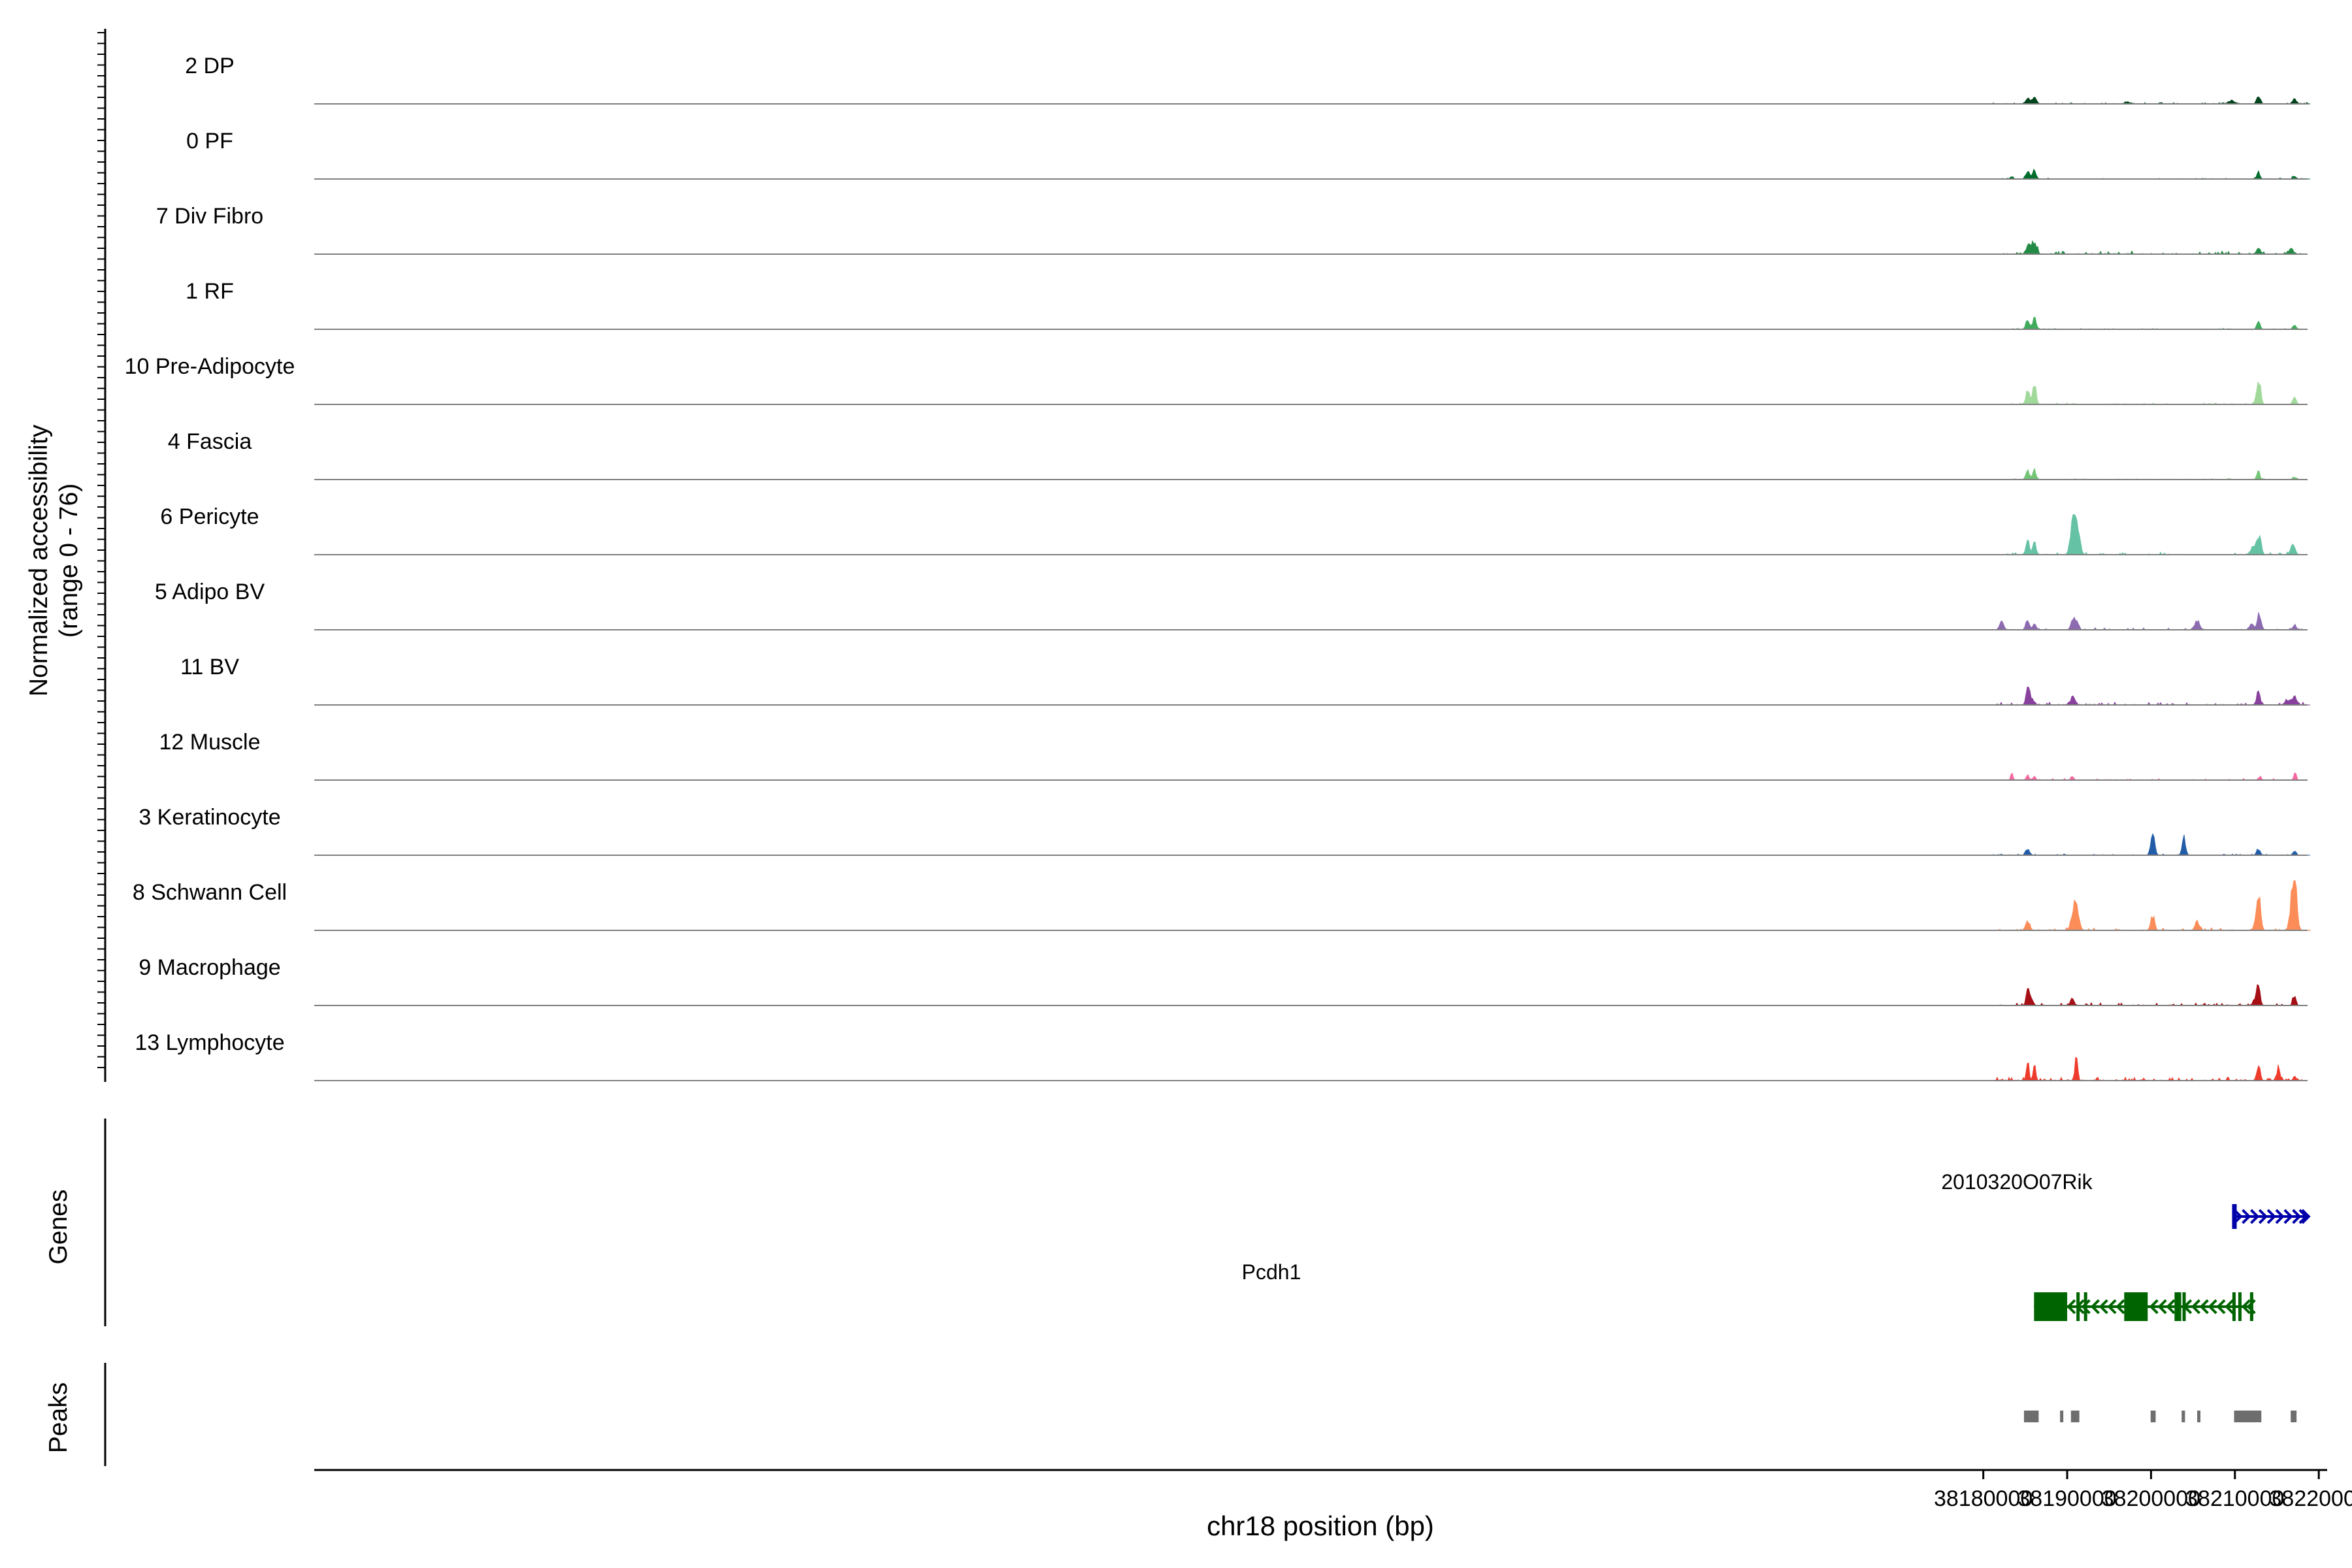  Describe the element at coordinates (1983, 1498) in the screenshot. I see `x-tick-label: 38180000` at that location.